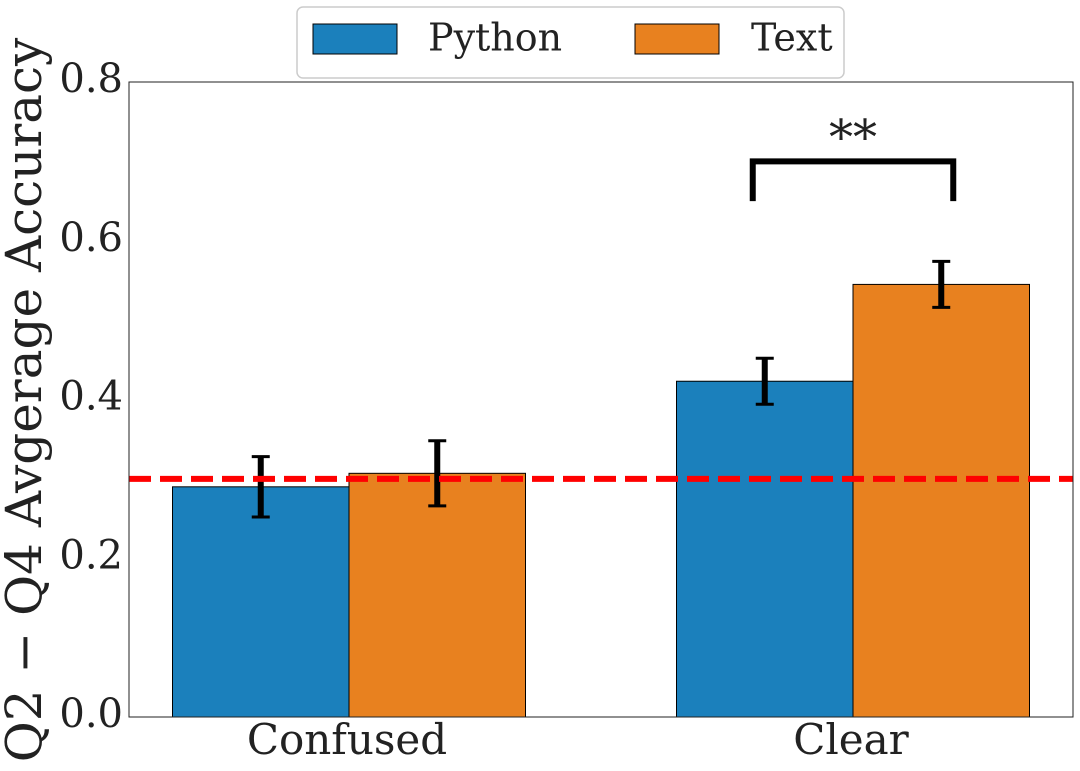  Describe the element at coordinates (437, 595) in the screenshot. I see `bar-text-confused` at that location.